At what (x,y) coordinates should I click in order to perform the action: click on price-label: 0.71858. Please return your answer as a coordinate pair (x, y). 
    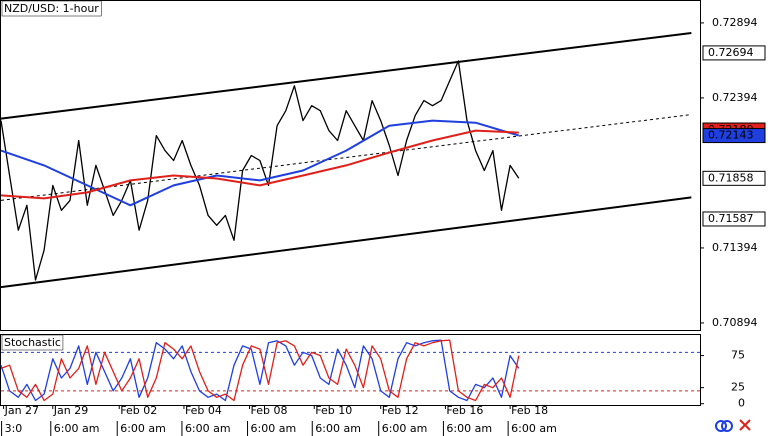
    Looking at the image, I should click on (731, 177).